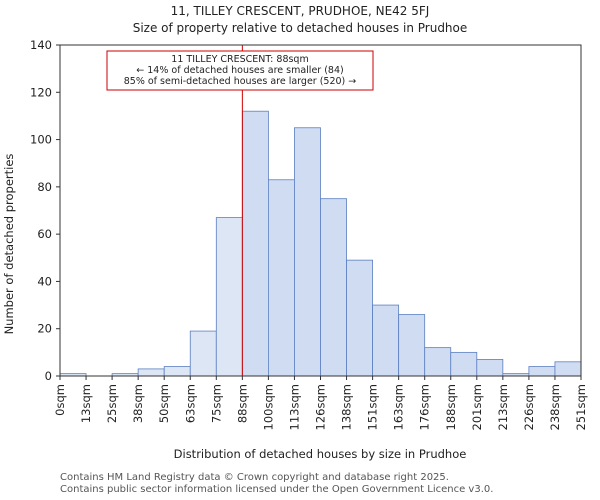  I want to click on y-tick-label: 140, so click(41, 45).